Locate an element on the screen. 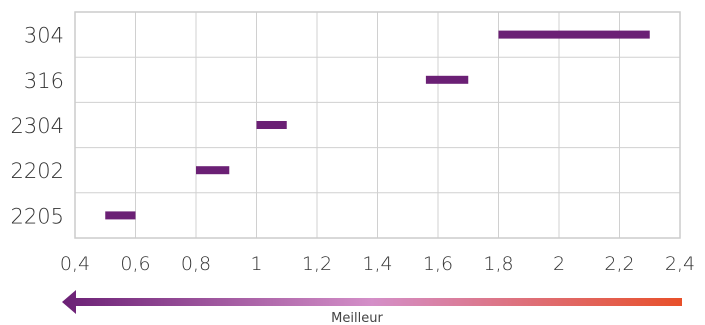  y-tick-label: 2205 is located at coordinates (37, 216).